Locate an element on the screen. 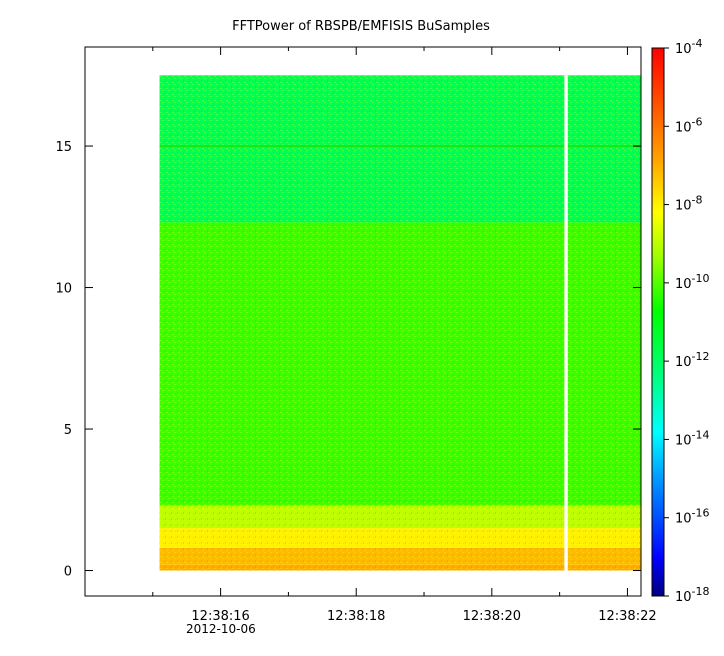  y-tick-label-1: 5 is located at coordinates (68, 430).